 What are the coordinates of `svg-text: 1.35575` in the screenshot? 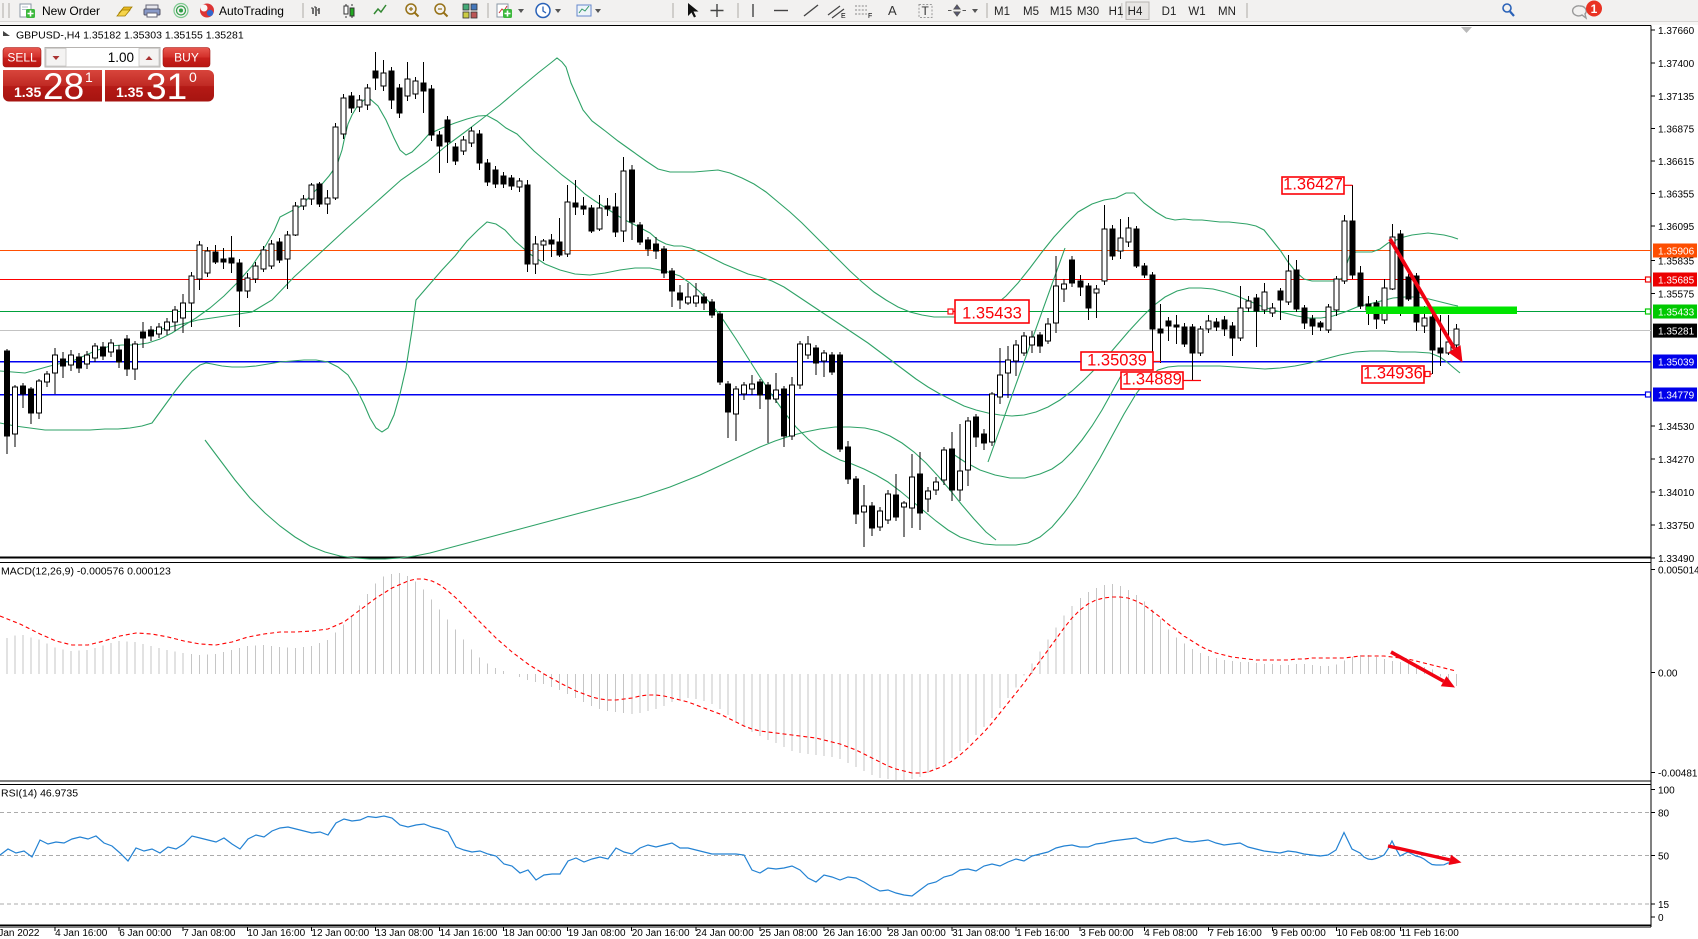 It's located at (1676, 295).